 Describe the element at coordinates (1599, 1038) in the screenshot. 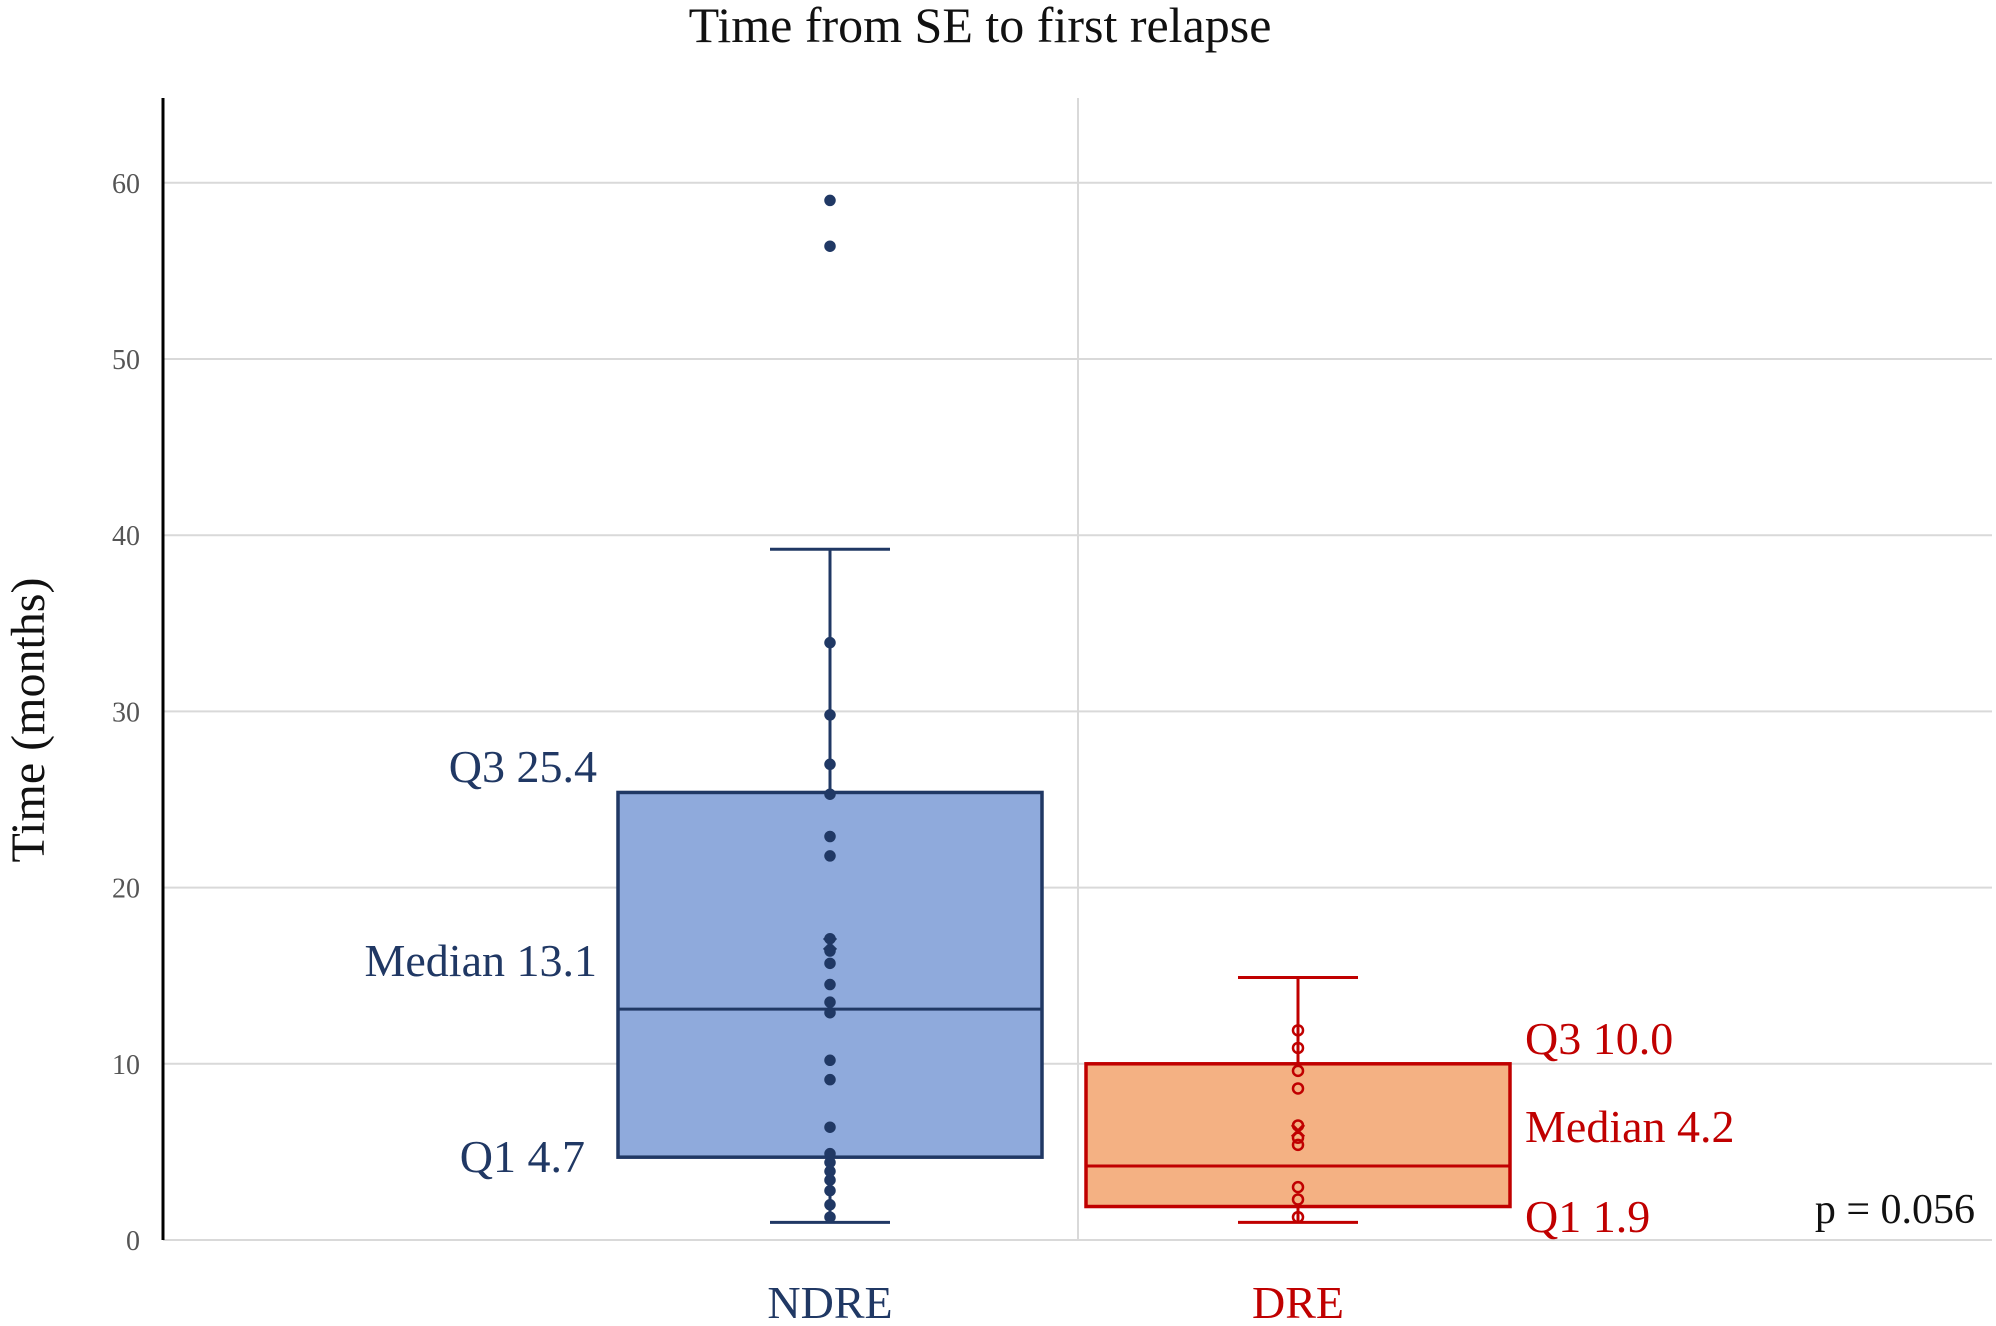

I see `annotation-q3: Q3 10.0` at that location.